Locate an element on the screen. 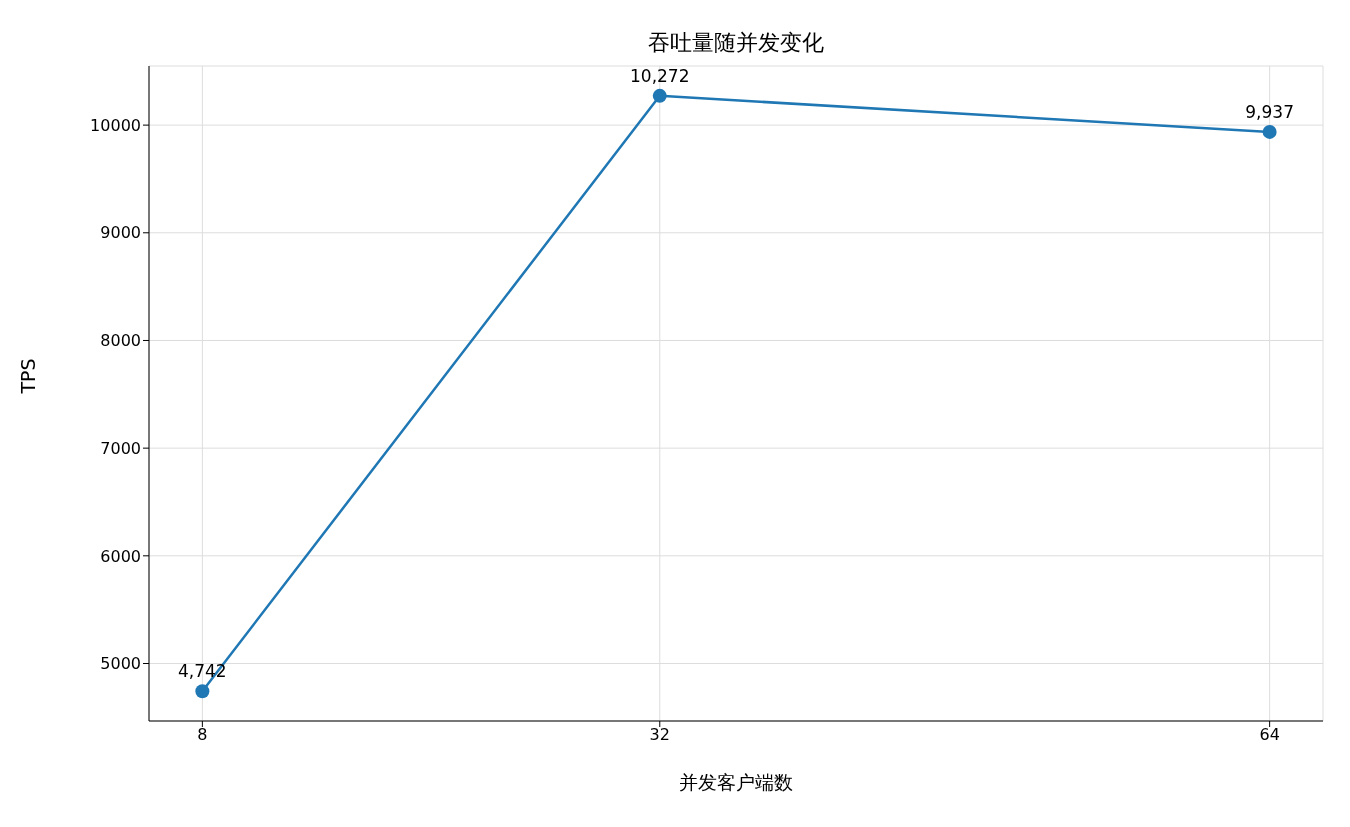  chart-title: 吞吐量随并发变化 is located at coordinates (736, 43).